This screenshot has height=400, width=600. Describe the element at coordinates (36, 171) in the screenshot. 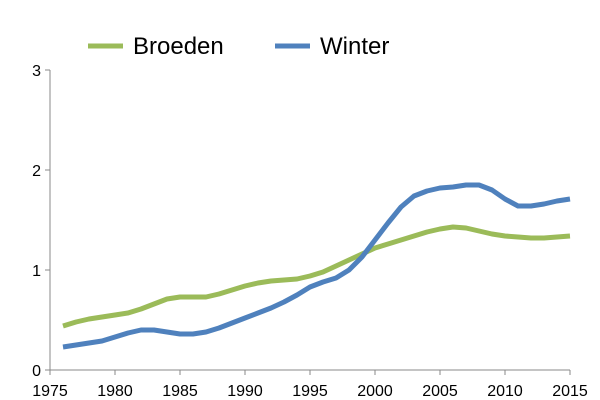

I see `y-tick-label: 2` at that location.